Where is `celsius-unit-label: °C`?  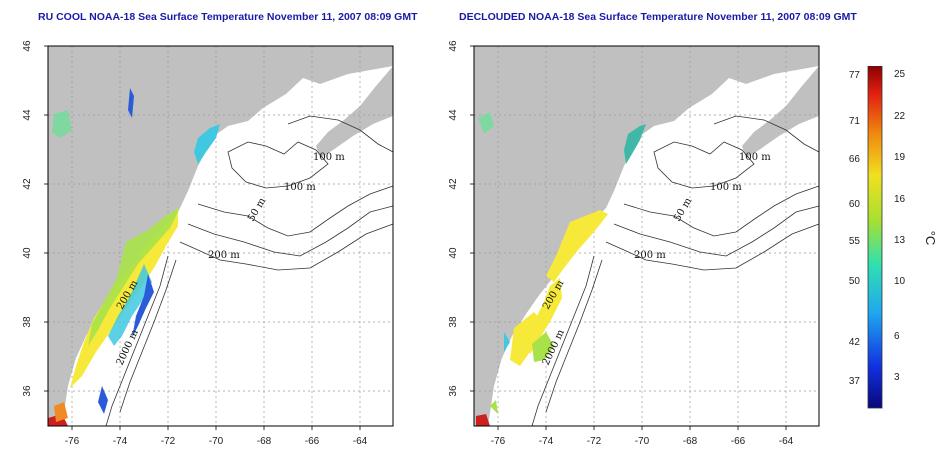
celsius-unit-label: °C is located at coordinates (930, 238).